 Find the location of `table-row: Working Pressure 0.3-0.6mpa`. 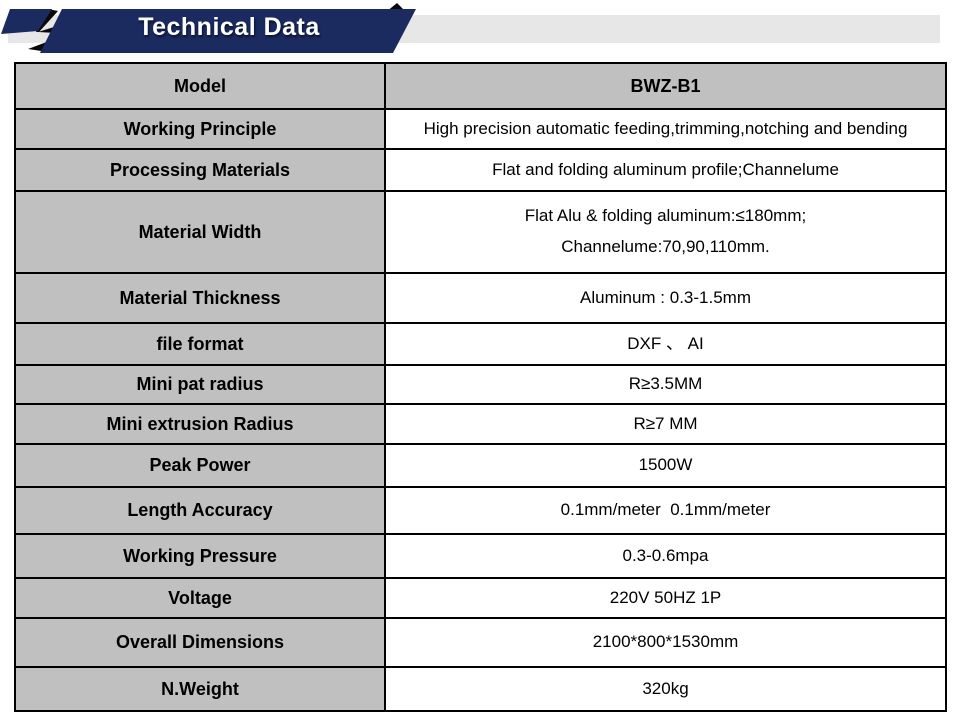

table-row: Working Pressure 0.3-0.6mpa is located at coordinates (480, 557).